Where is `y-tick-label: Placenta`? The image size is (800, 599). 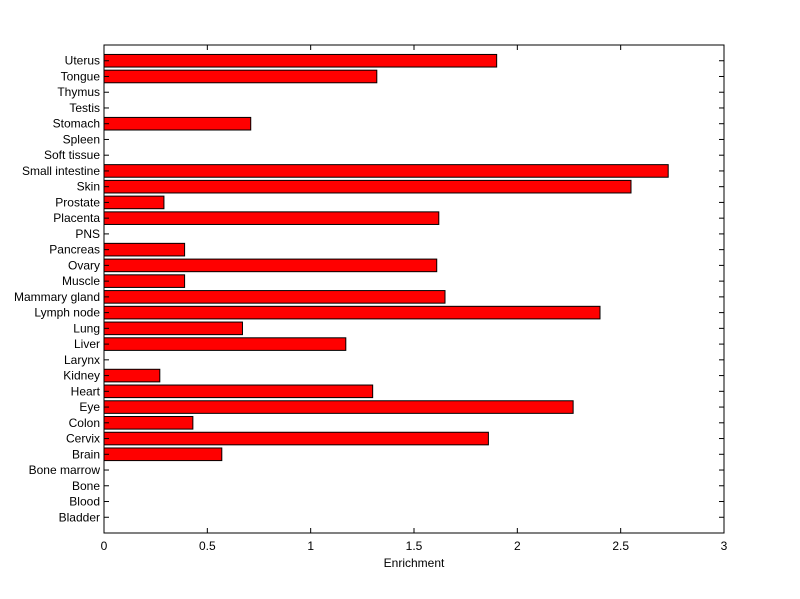
y-tick-label: Placenta is located at coordinates (76, 218).